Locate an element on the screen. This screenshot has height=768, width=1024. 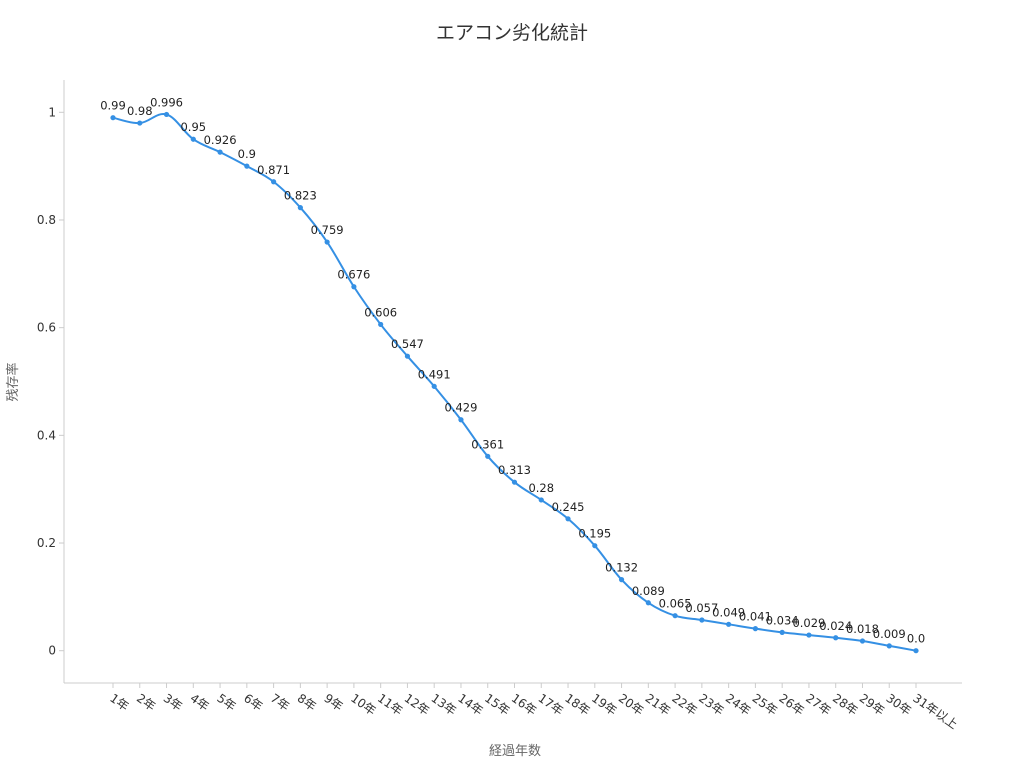
x-tick-label: 6年 is located at coordinates (253, 702).